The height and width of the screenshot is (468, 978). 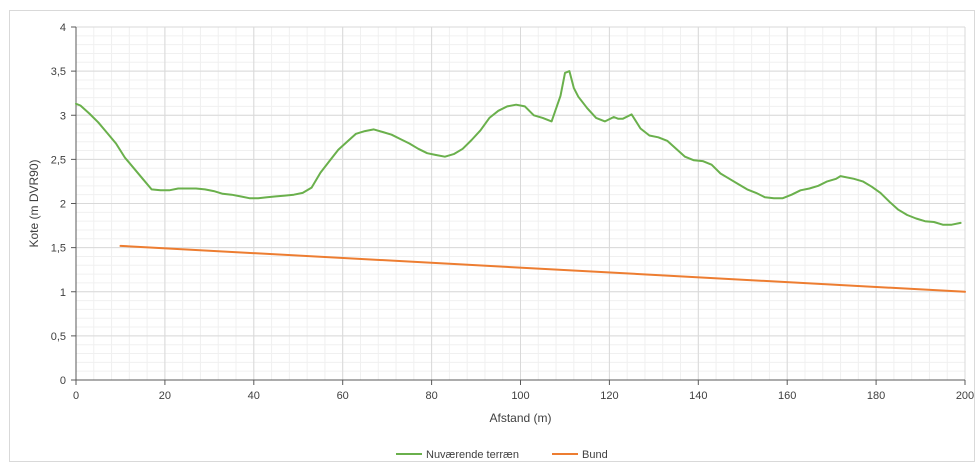 What do you see at coordinates (58, 249) in the screenshot?
I see `y-tick-label: 1,5` at bounding box center [58, 249].